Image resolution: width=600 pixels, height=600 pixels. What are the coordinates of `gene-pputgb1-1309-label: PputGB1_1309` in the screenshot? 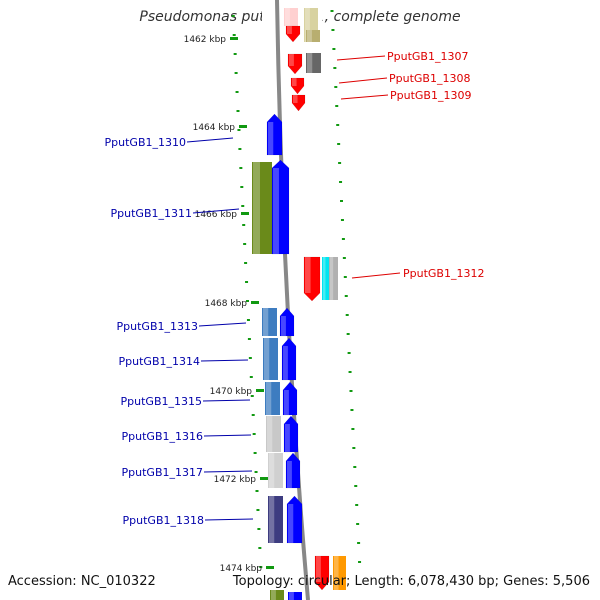 It's located at (430, 95).